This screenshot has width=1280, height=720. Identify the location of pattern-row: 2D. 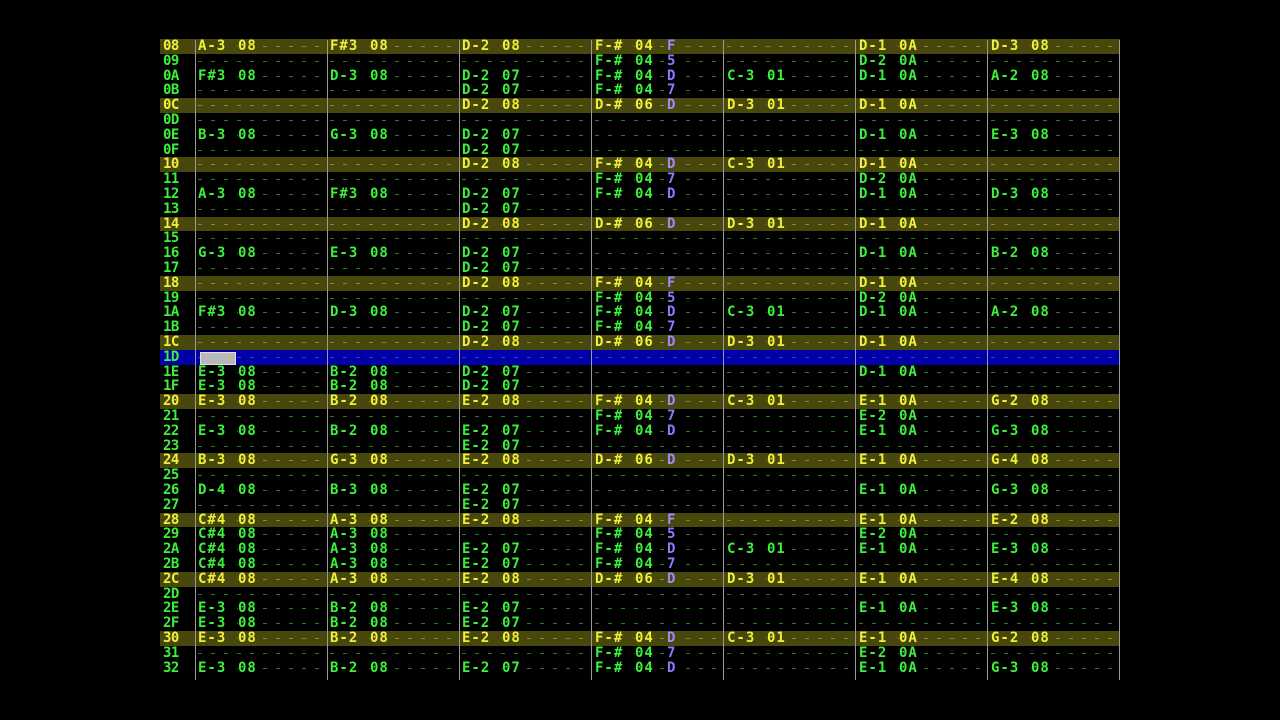
(640, 594).